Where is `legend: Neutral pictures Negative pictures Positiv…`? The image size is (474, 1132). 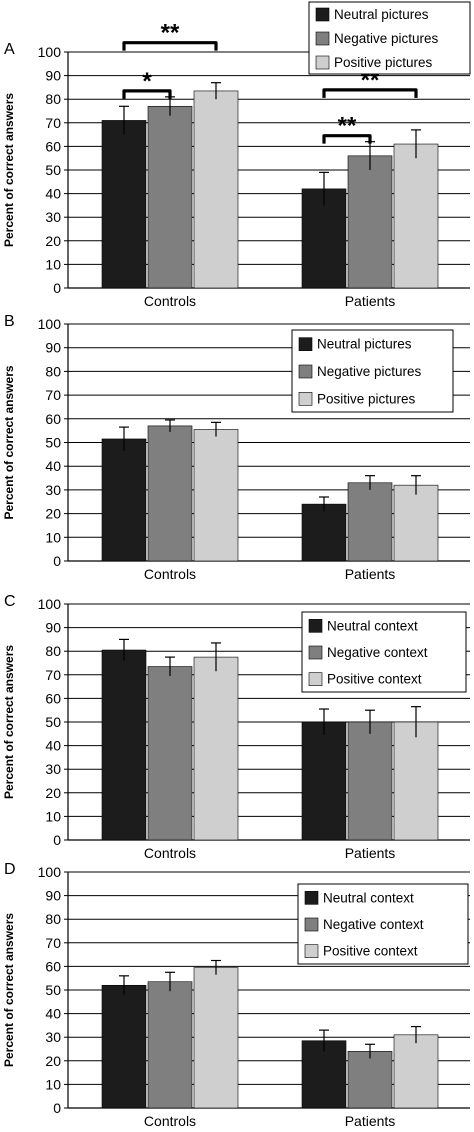
legend: Neutral pictures Negative pictures Positiv… is located at coordinates (372, 371).